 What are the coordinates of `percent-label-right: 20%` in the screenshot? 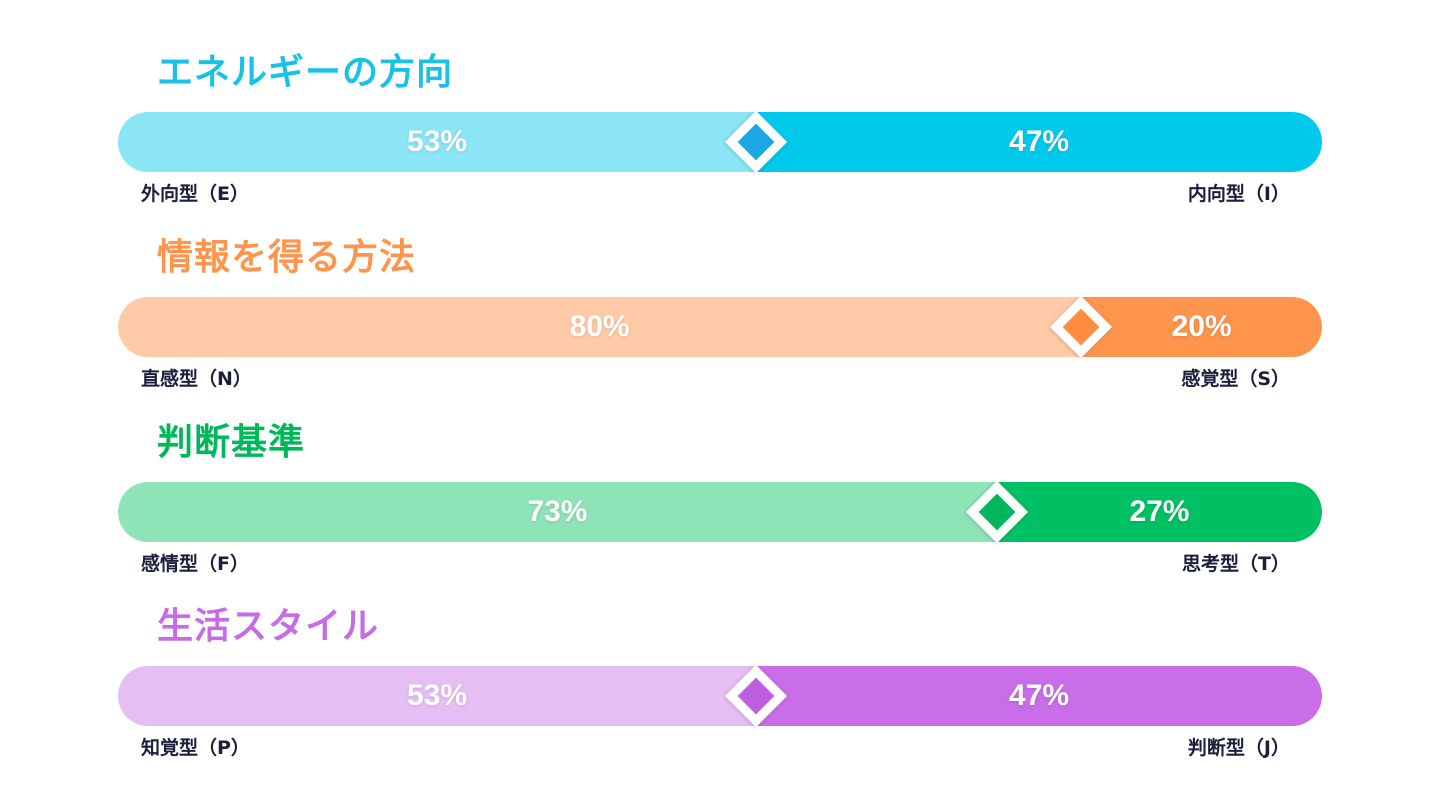 It's located at (1201, 326).